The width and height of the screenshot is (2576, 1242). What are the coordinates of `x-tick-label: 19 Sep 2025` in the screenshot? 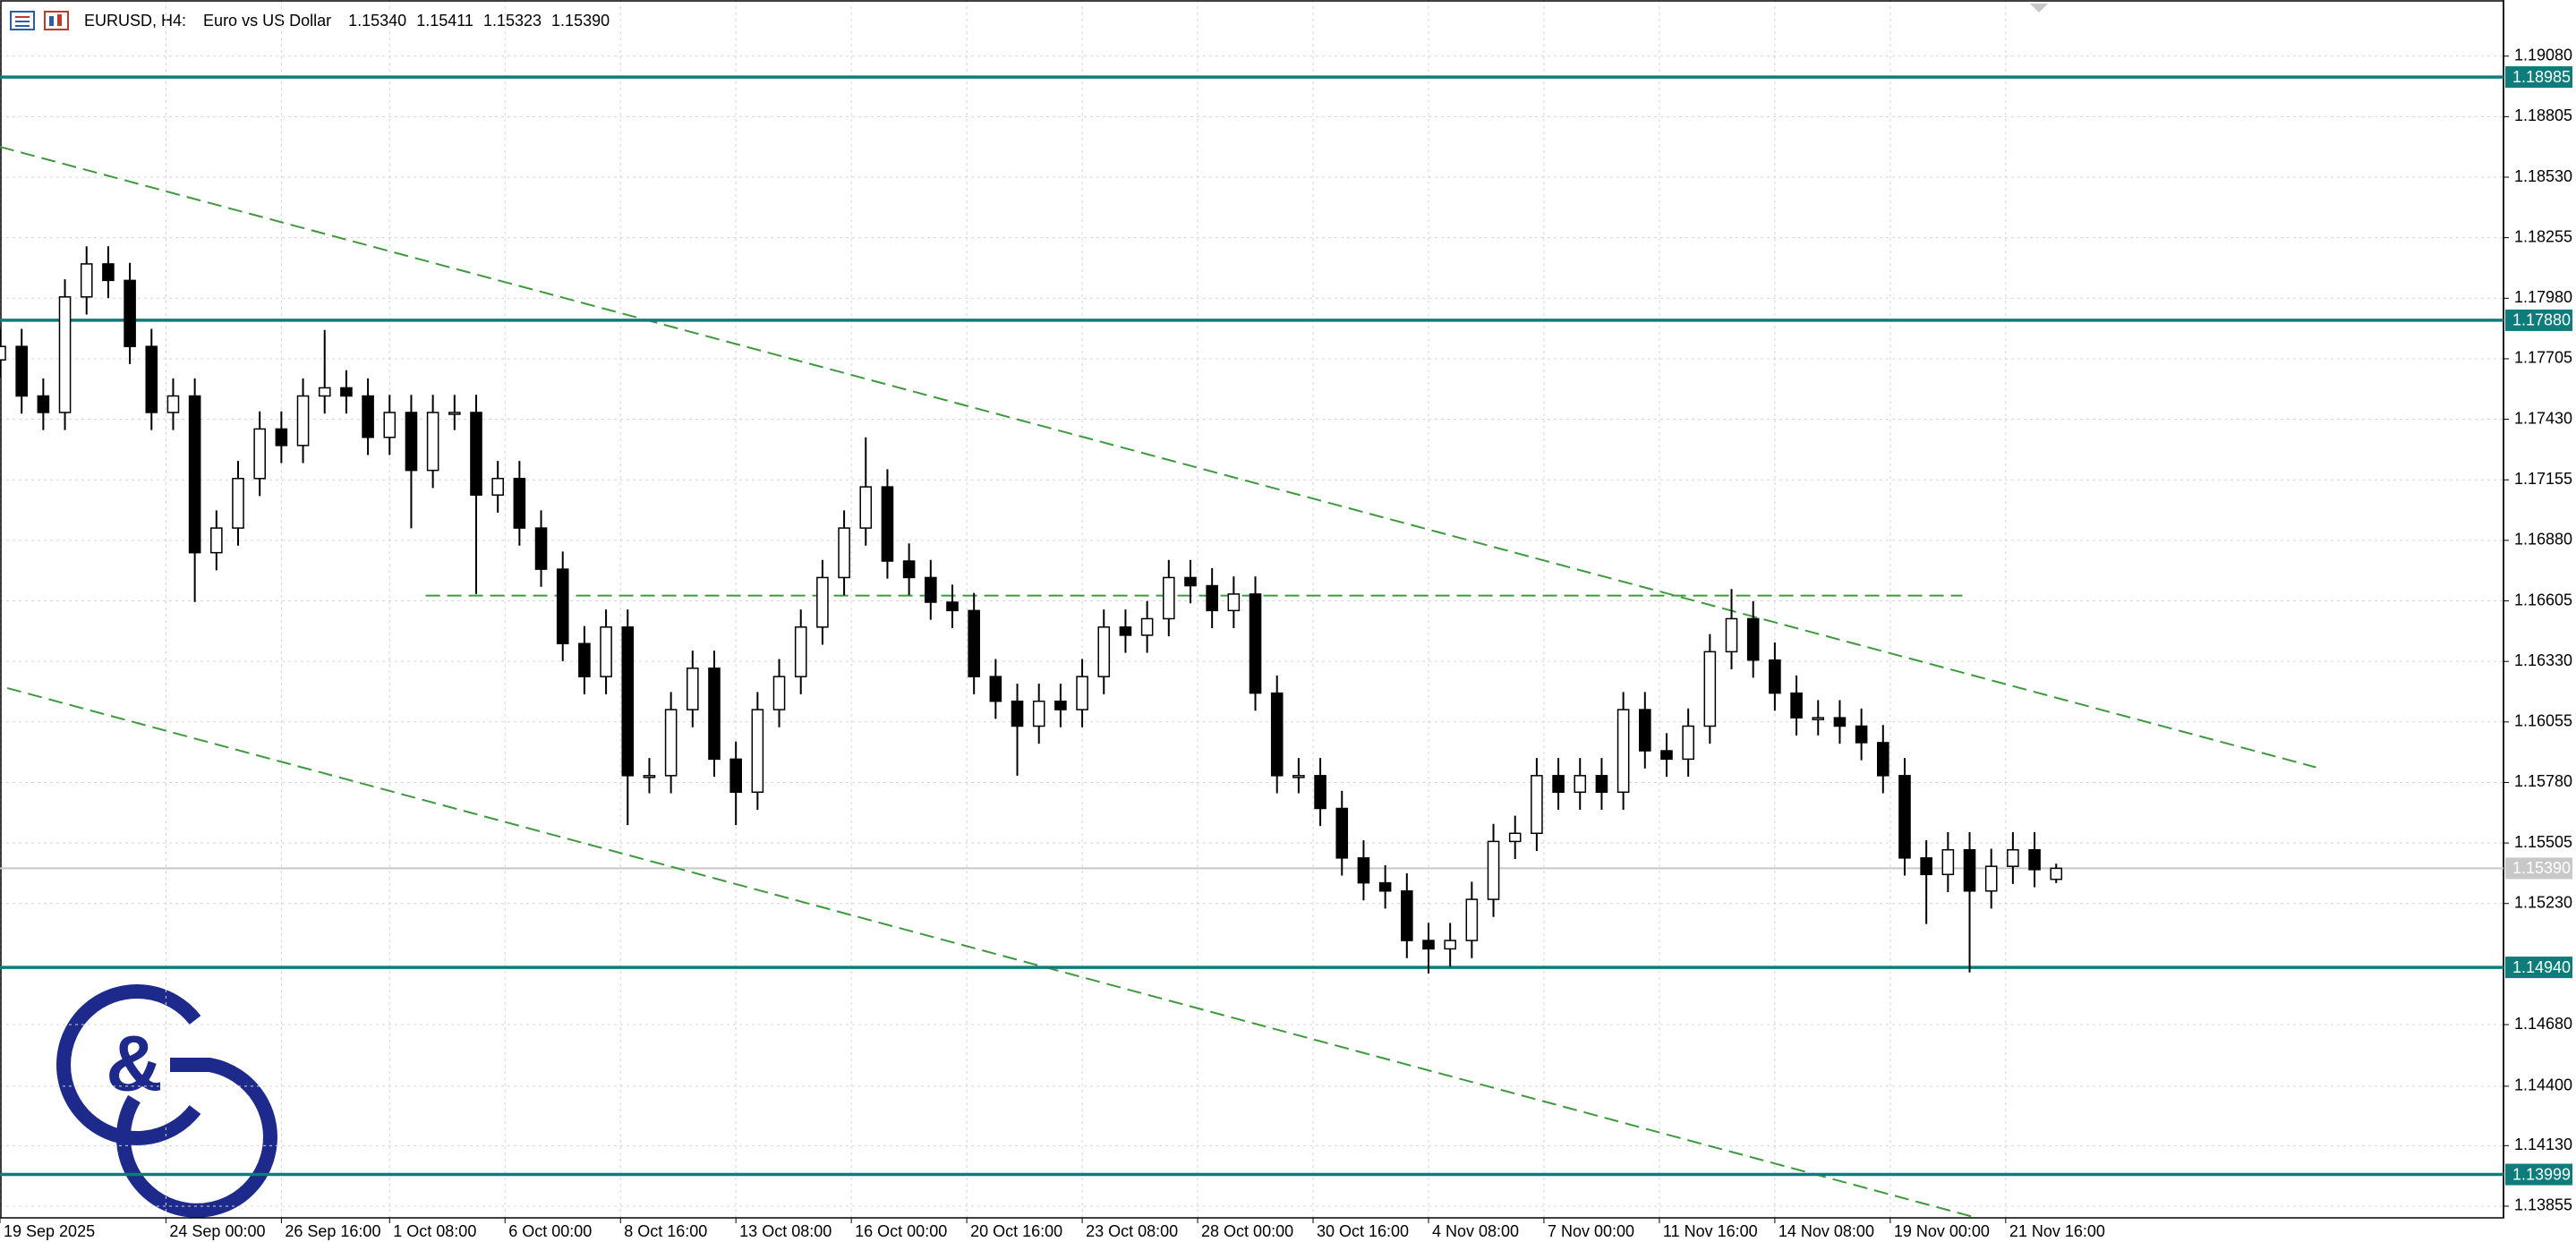 It's located at (49, 1231).